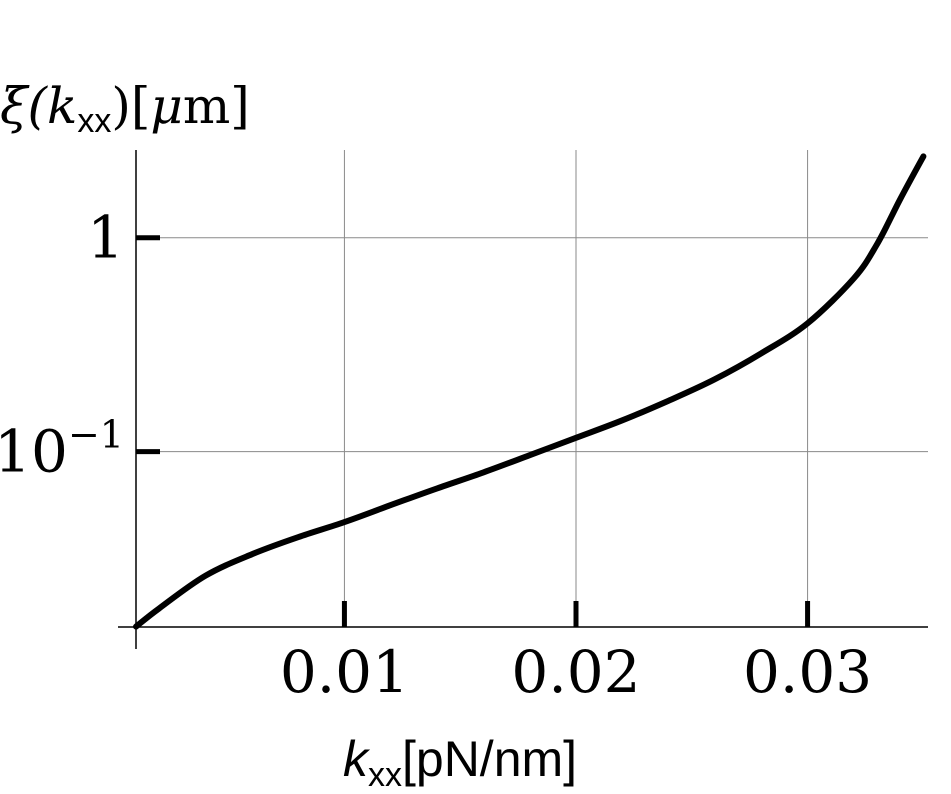 The height and width of the screenshot is (794, 951). What do you see at coordinates (344, 672) in the screenshot?
I see `x-tick-label: 0.01` at bounding box center [344, 672].